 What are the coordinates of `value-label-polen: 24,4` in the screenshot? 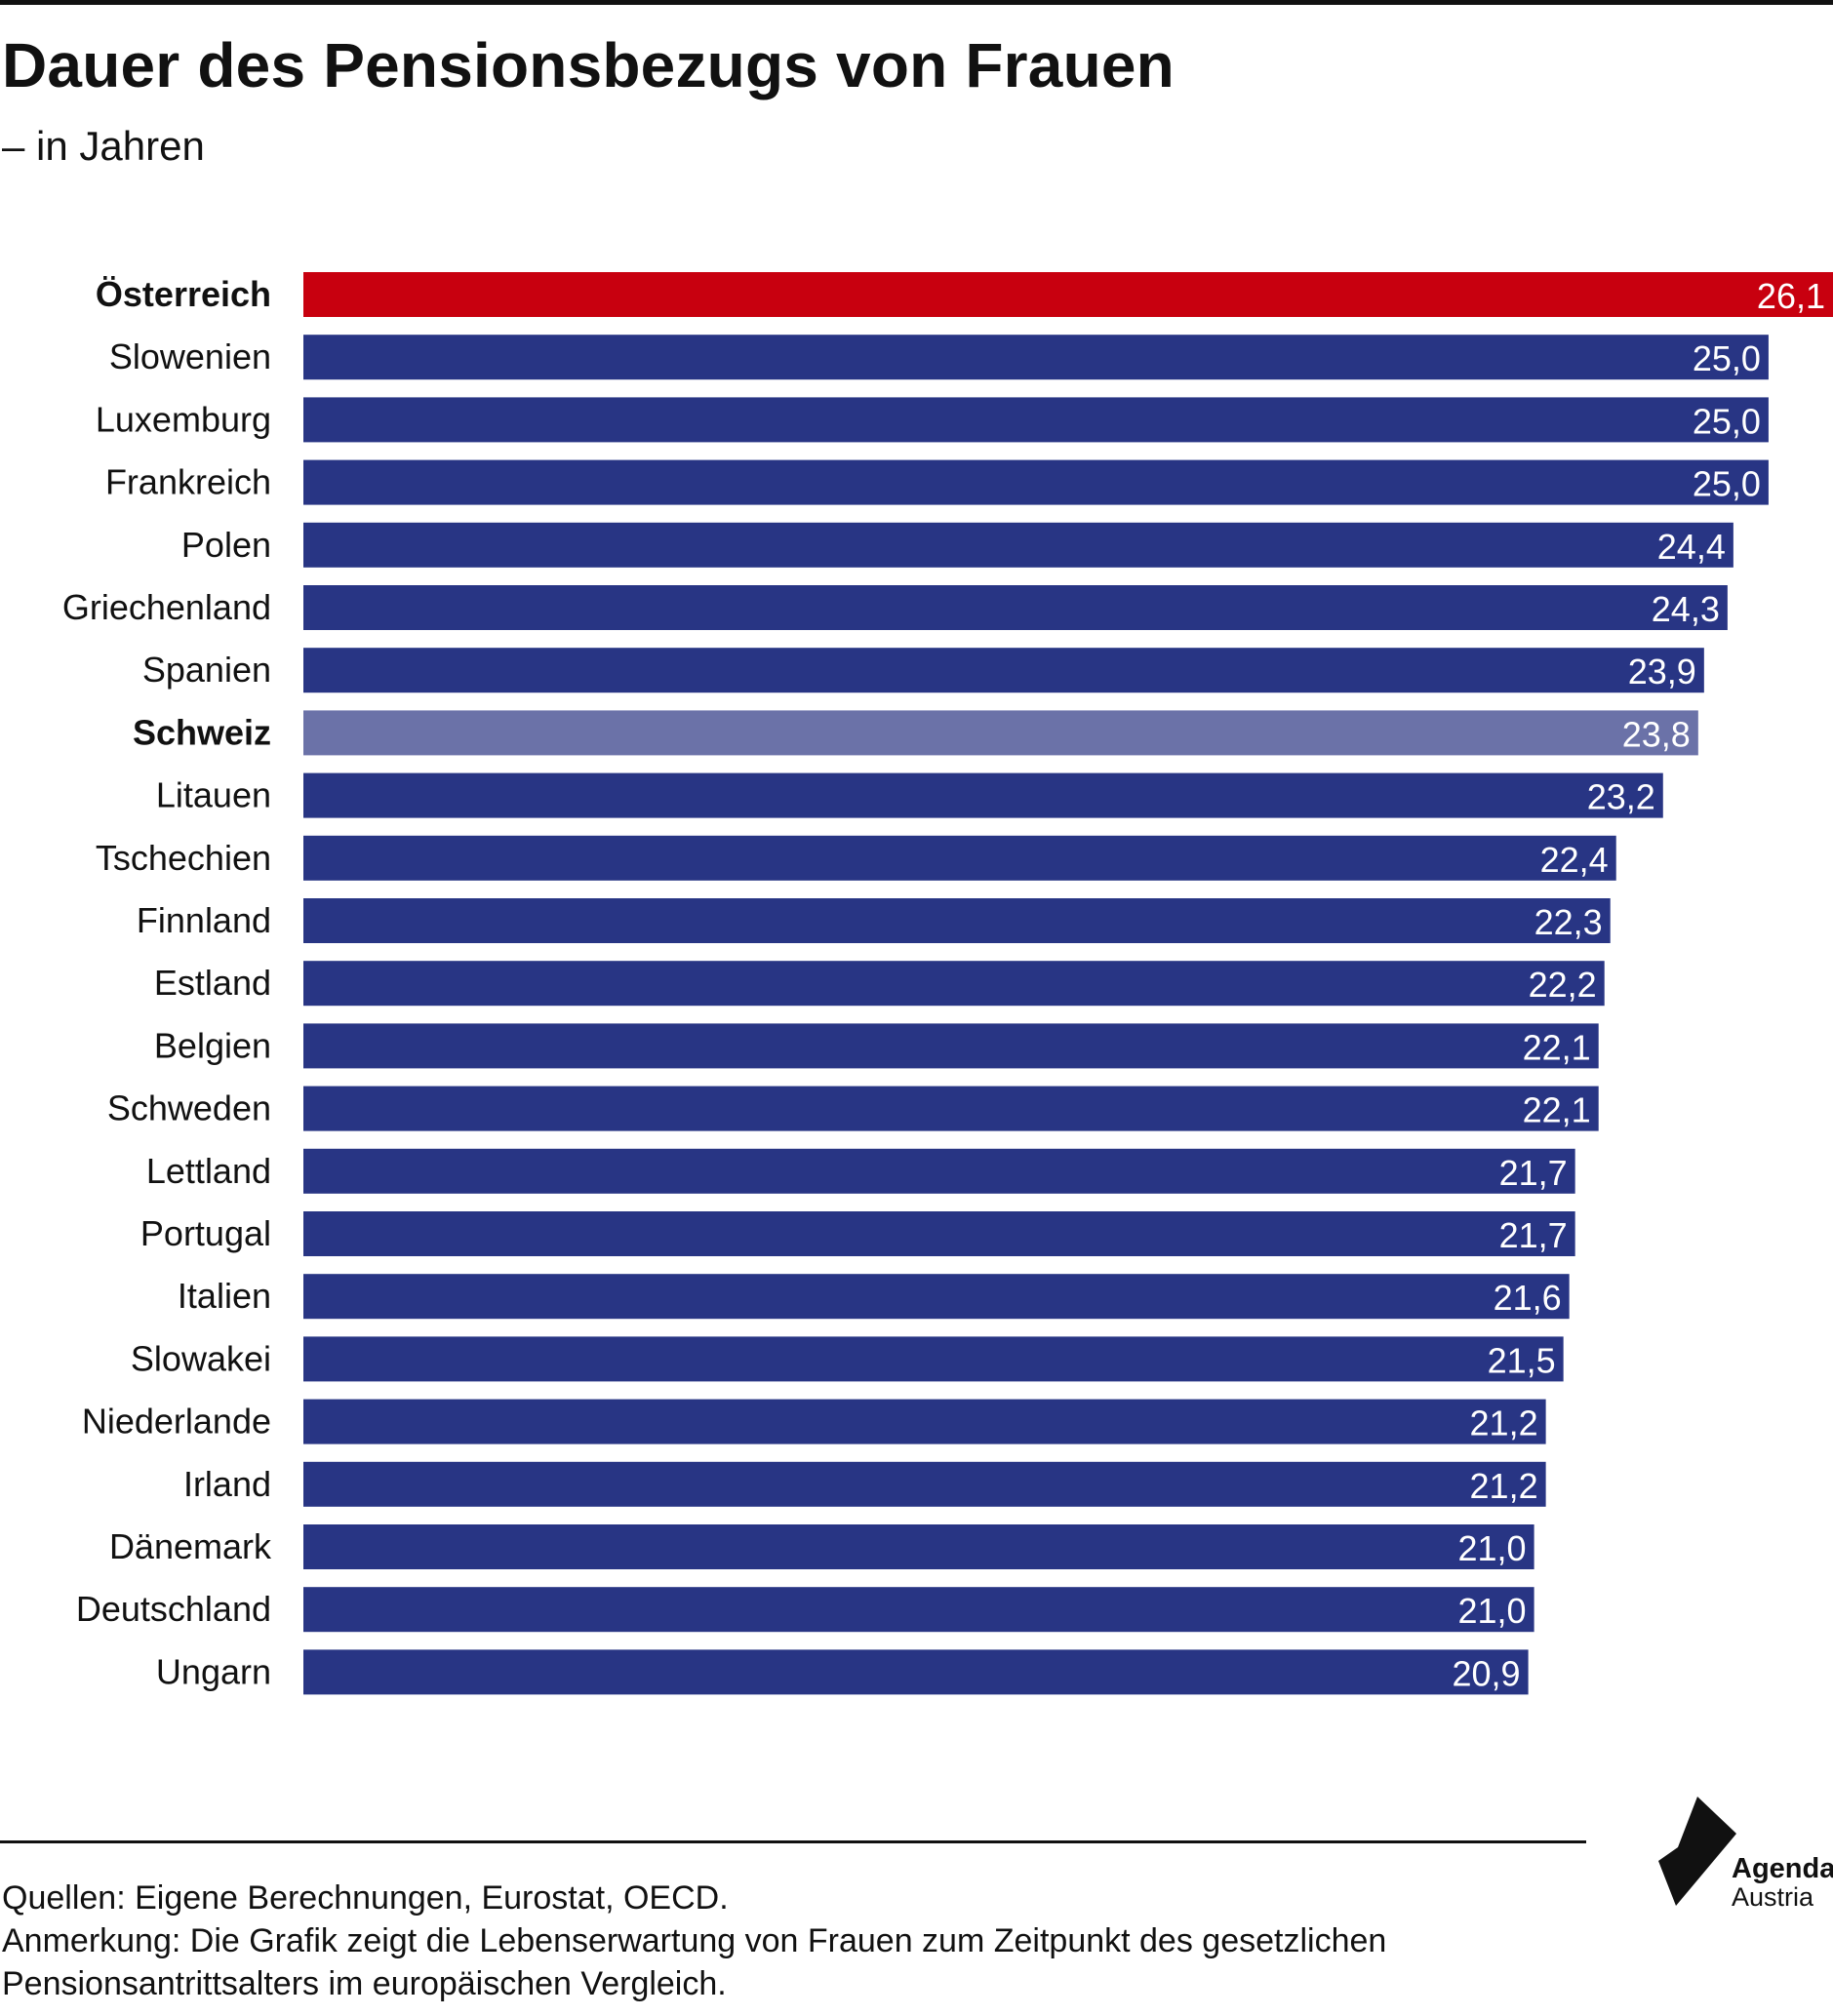 It's located at (1691, 547).